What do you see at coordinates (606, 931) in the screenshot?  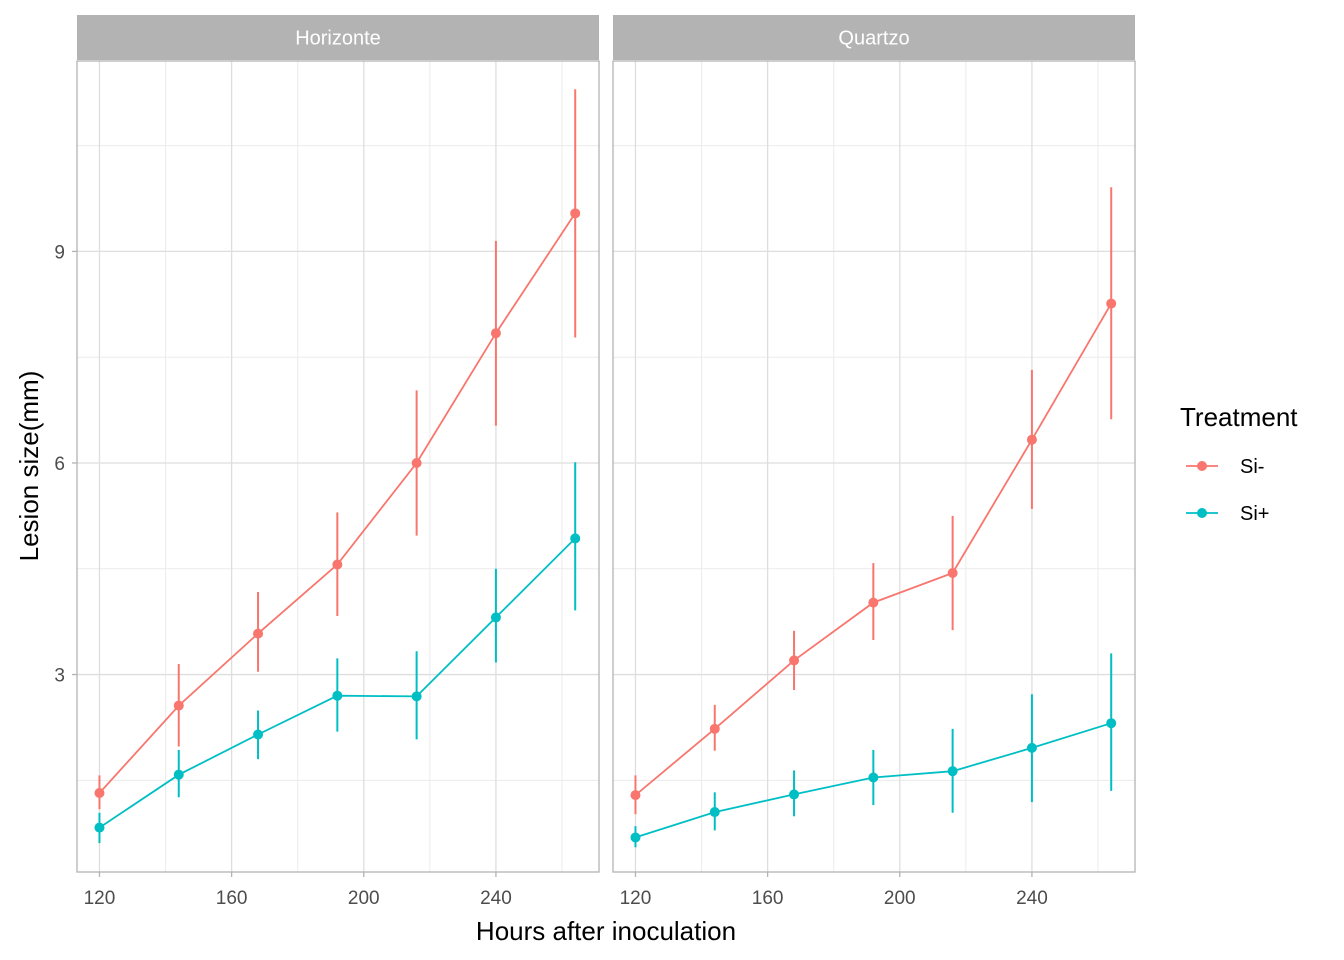 I see `x-axis-title: Hours after inoculation` at bounding box center [606, 931].